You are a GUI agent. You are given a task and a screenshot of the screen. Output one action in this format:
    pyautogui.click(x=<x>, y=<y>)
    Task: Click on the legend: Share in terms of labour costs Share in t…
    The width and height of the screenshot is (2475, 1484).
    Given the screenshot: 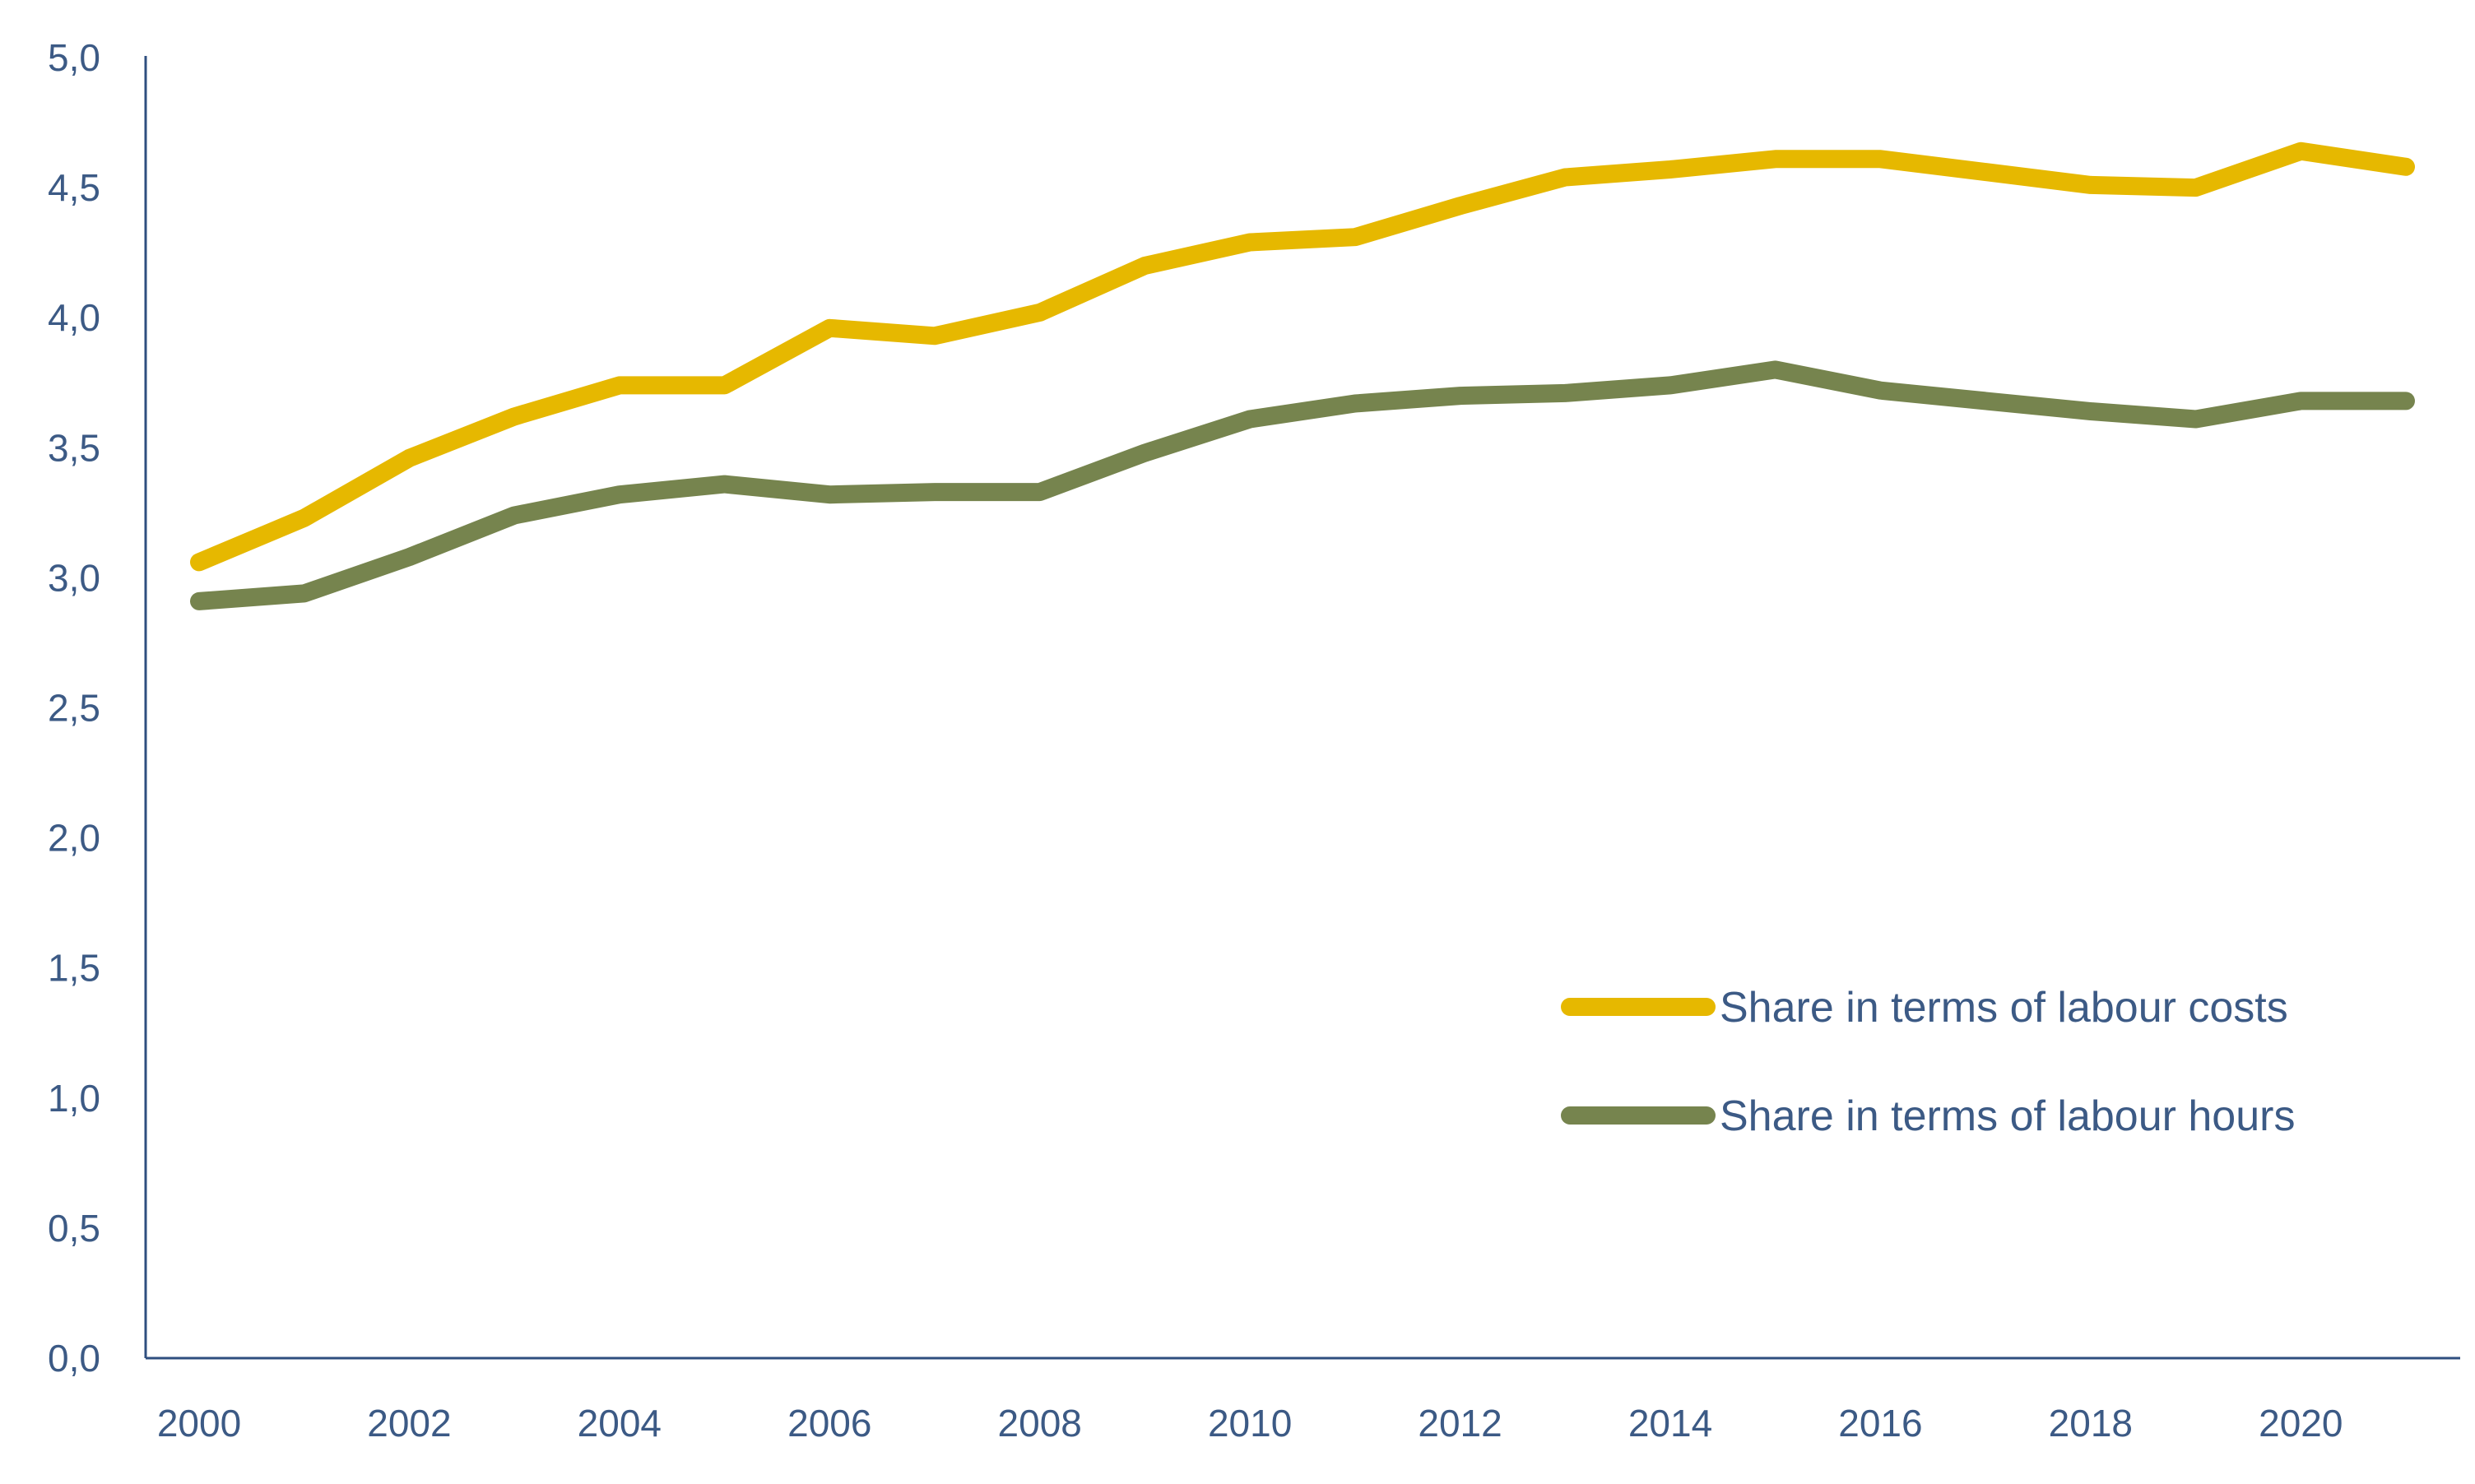 What is the action you would take?
    pyautogui.click(x=1928, y=1062)
    